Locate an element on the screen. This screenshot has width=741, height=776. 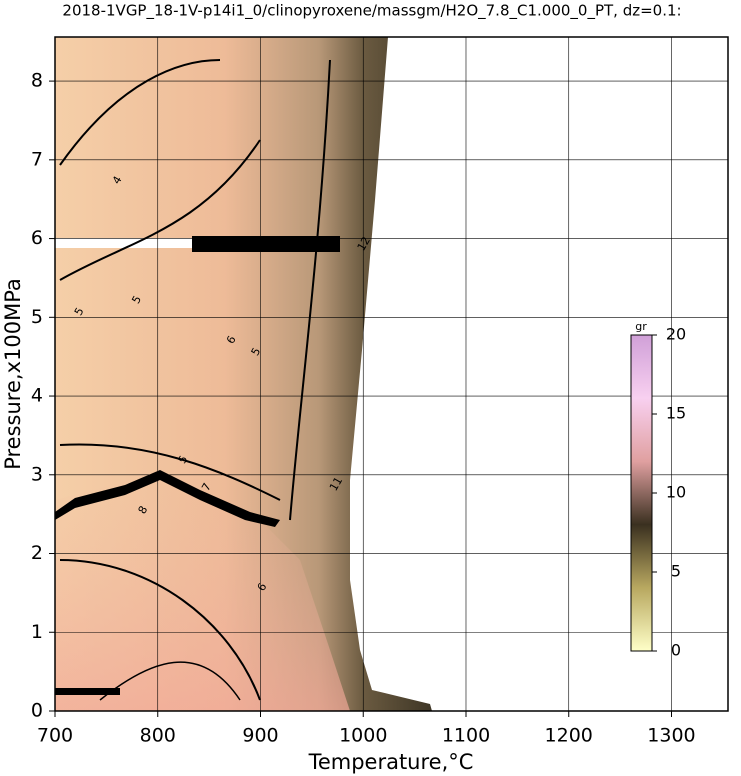
y-tick-label: 4 is located at coordinates (37, 396).